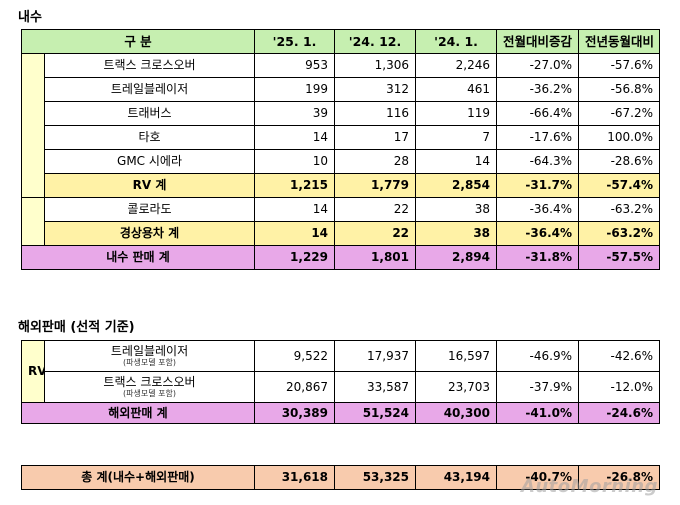 The height and width of the screenshot is (505, 680). What do you see at coordinates (456, 387) in the screenshot?
I see `cell: 23,703` at bounding box center [456, 387].